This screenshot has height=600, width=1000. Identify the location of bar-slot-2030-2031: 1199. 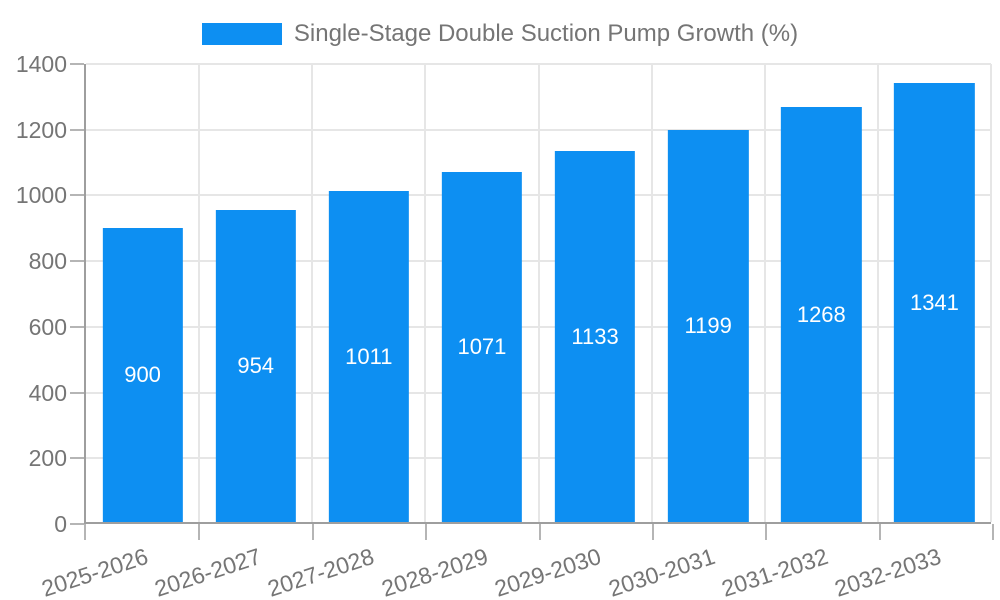
(708, 293).